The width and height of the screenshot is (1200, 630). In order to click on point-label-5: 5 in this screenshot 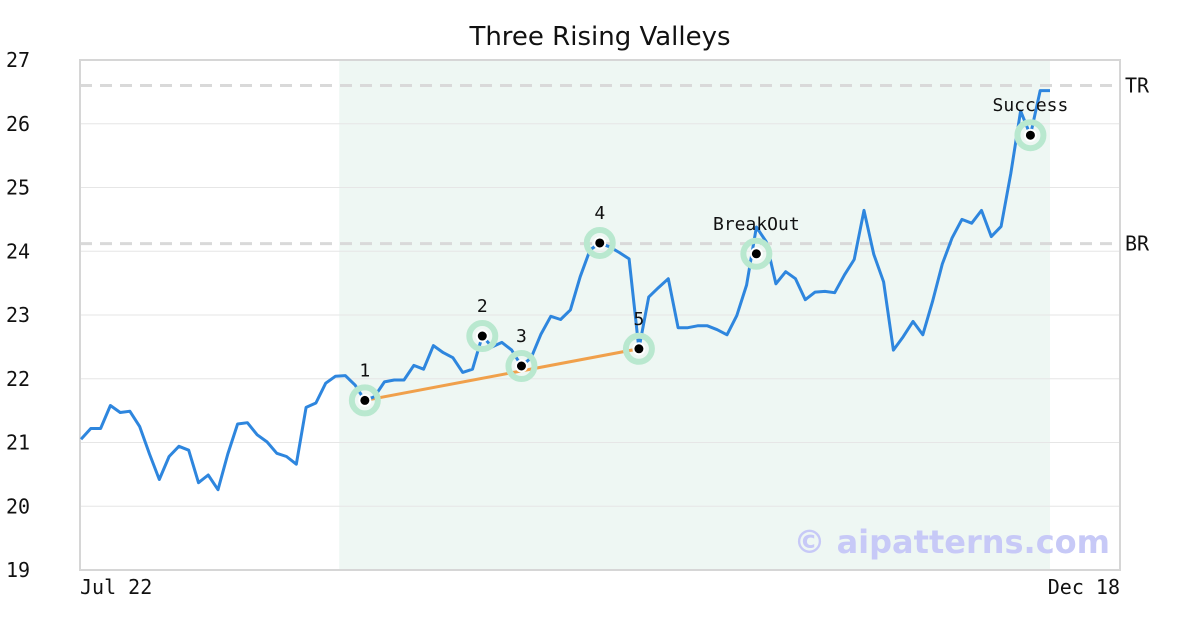, I will do `click(638, 319)`.